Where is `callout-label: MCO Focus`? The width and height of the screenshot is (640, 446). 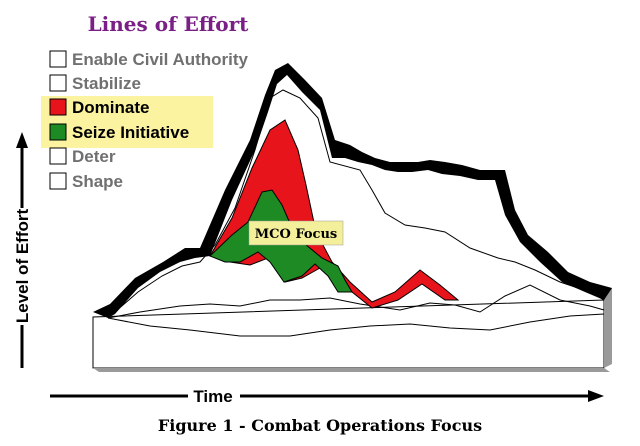
callout-label: MCO Focus is located at coordinates (296, 234).